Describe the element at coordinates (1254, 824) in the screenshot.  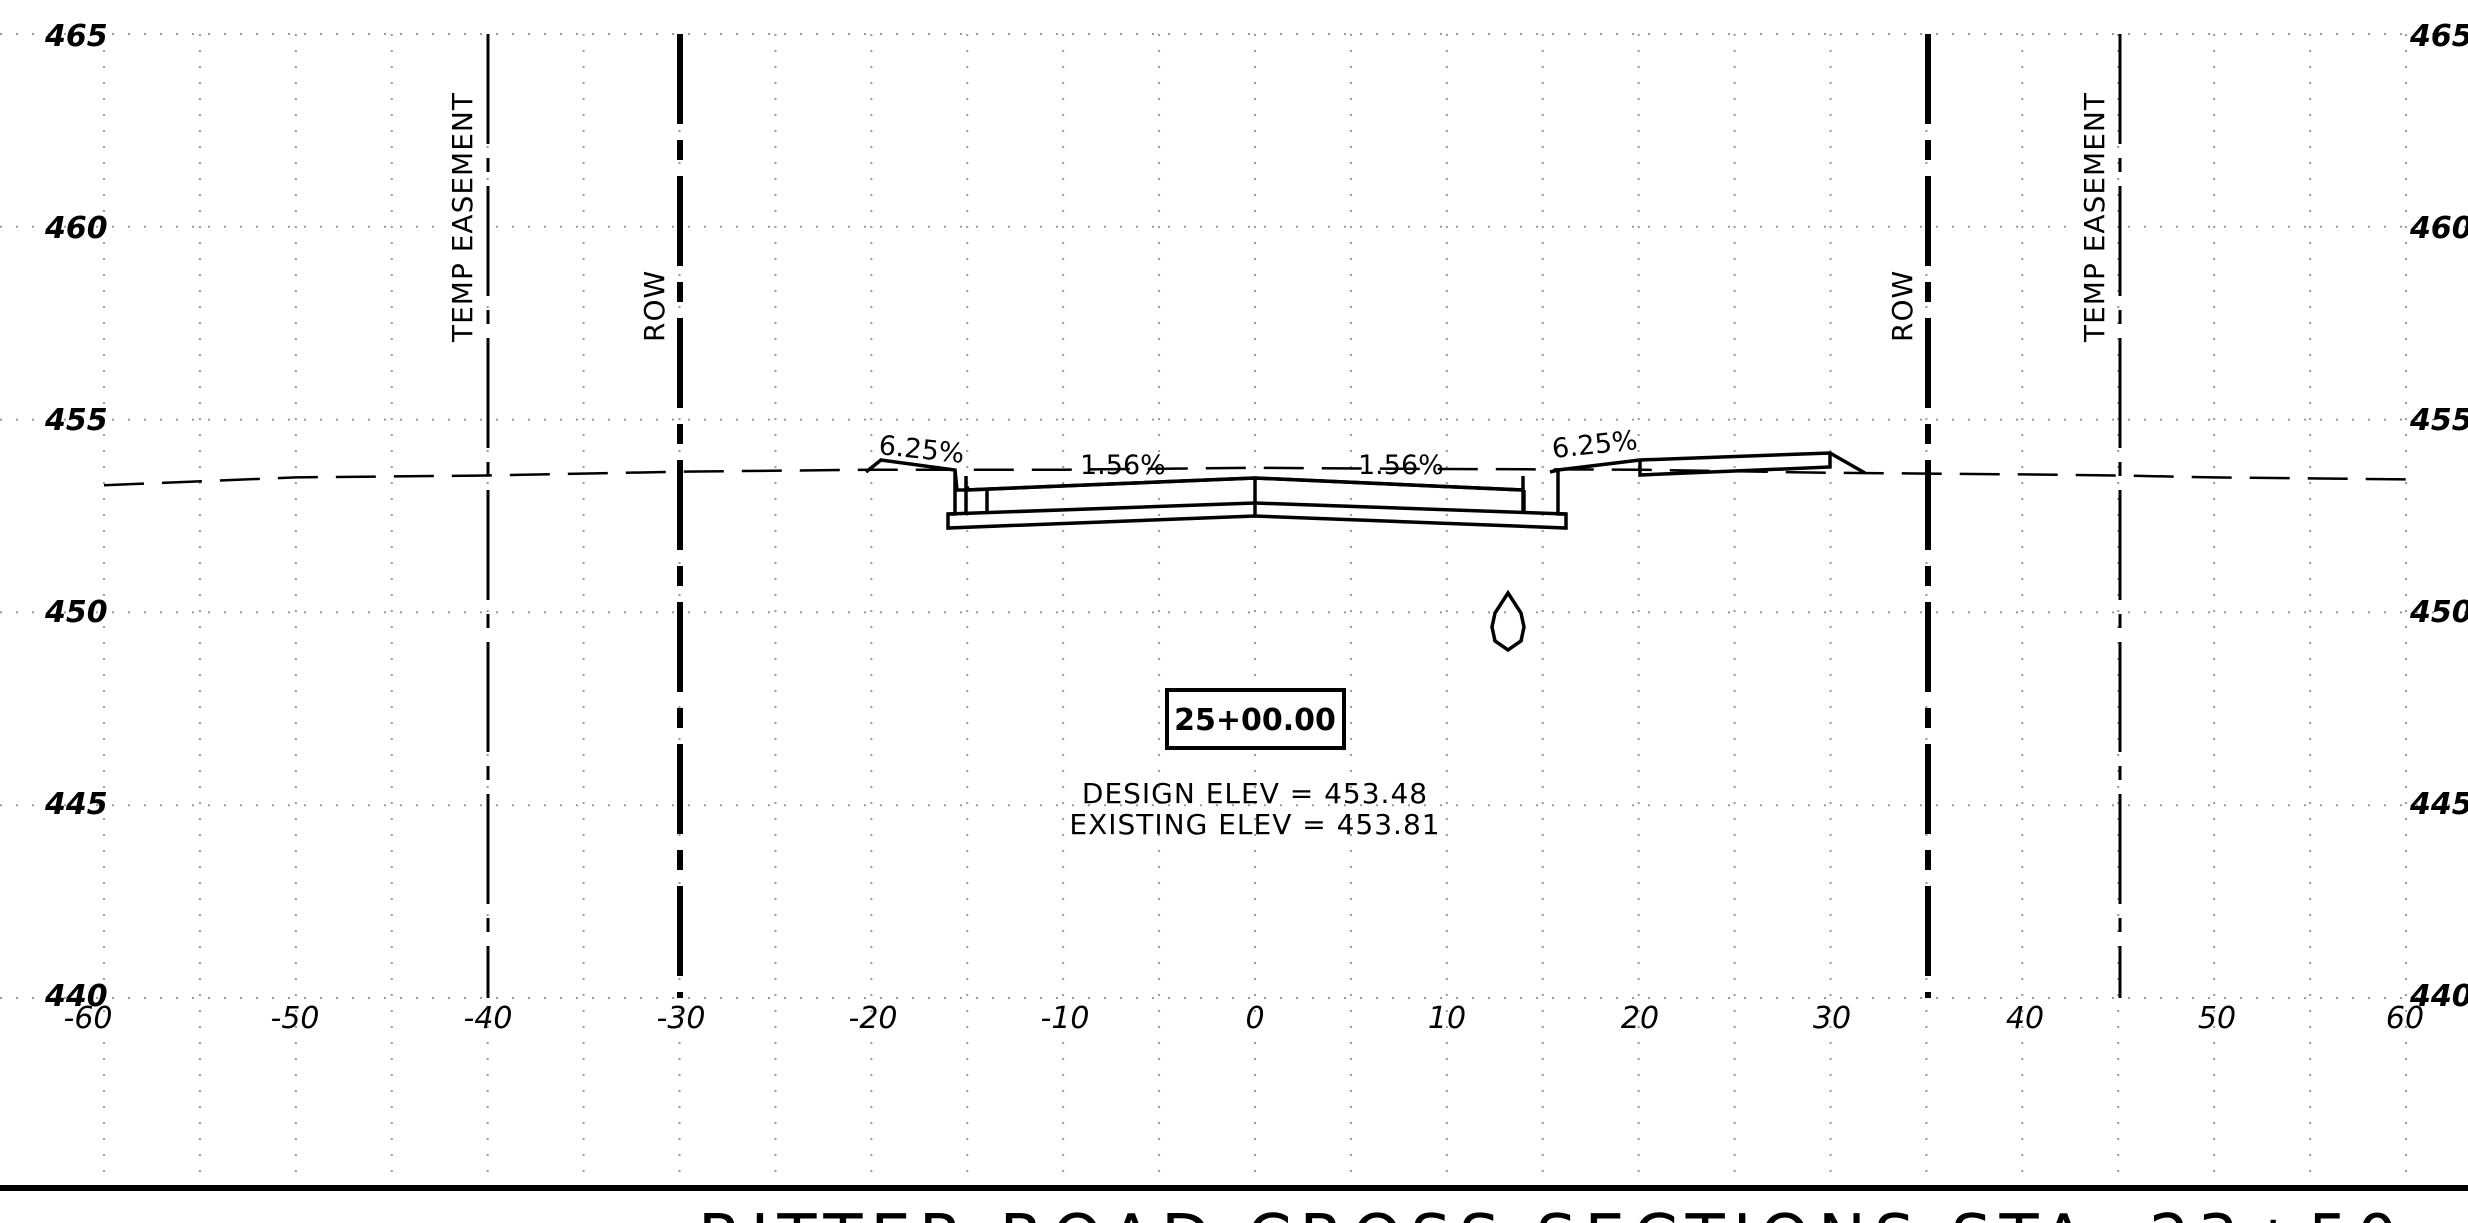
I see `existing-elevation: EXISTING ELEV = 453.81` at that location.